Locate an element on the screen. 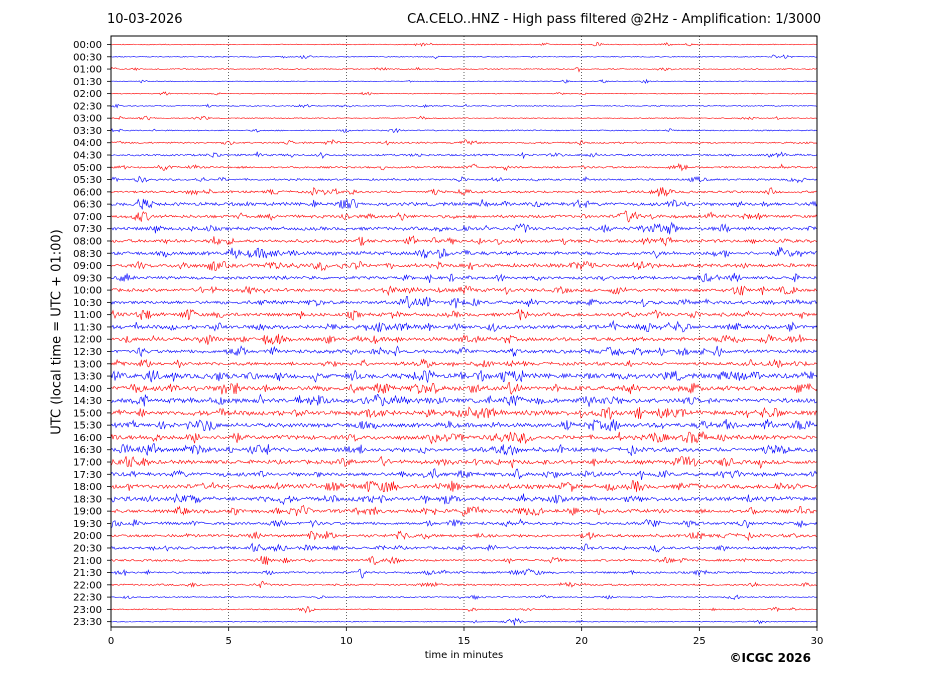  y-tick-label: 07:00 is located at coordinates (87, 217).